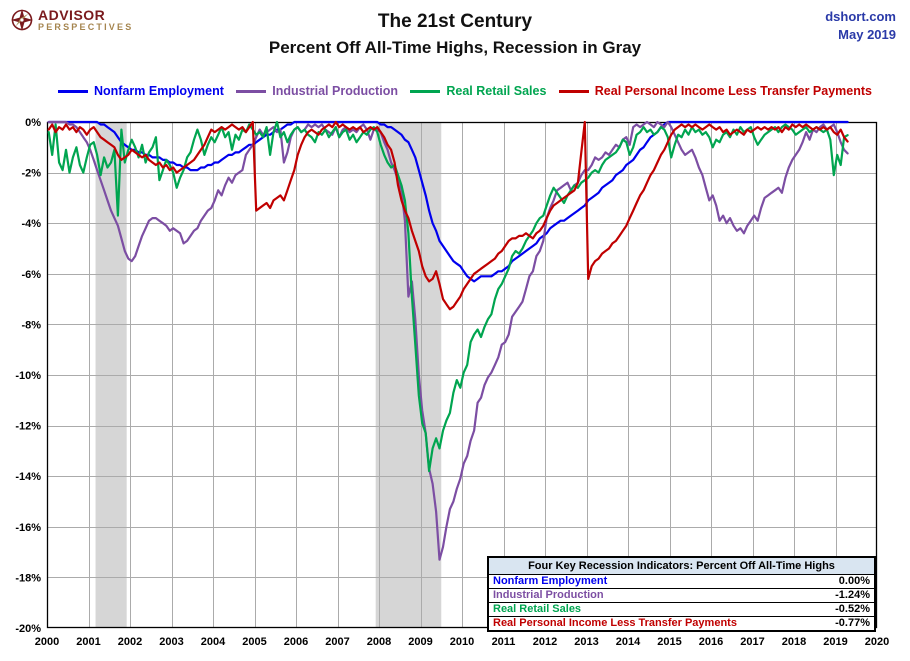  What do you see at coordinates (537, 609) in the screenshot?
I see `indicator-label-retail: Real Retail Sales` at bounding box center [537, 609].